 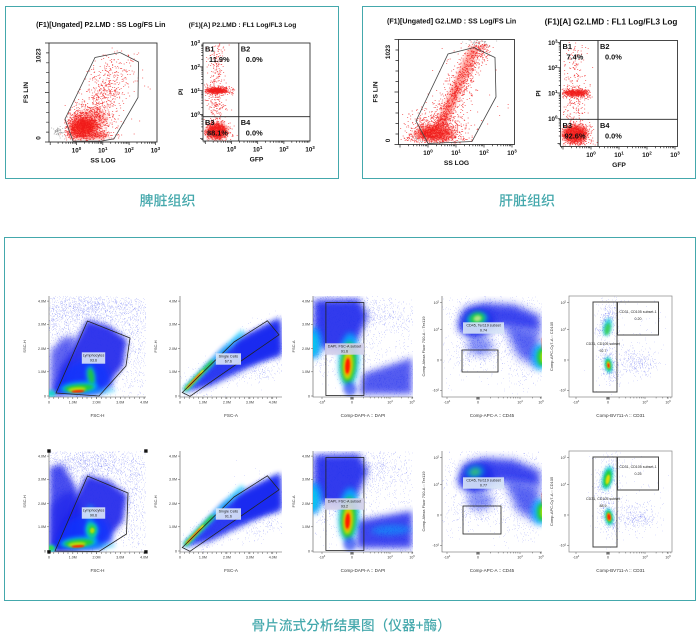 I want to click on svg-text: 0.74, so click(x=483, y=331).